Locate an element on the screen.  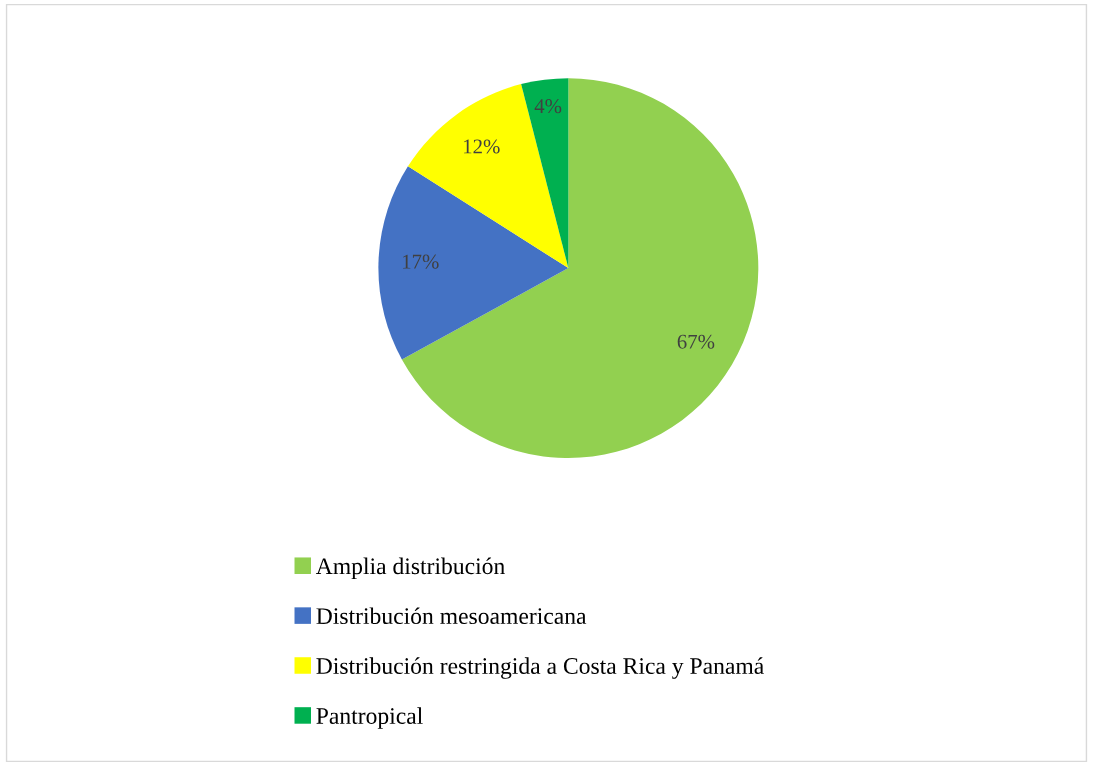
data-label: 12% is located at coordinates (482, 146).